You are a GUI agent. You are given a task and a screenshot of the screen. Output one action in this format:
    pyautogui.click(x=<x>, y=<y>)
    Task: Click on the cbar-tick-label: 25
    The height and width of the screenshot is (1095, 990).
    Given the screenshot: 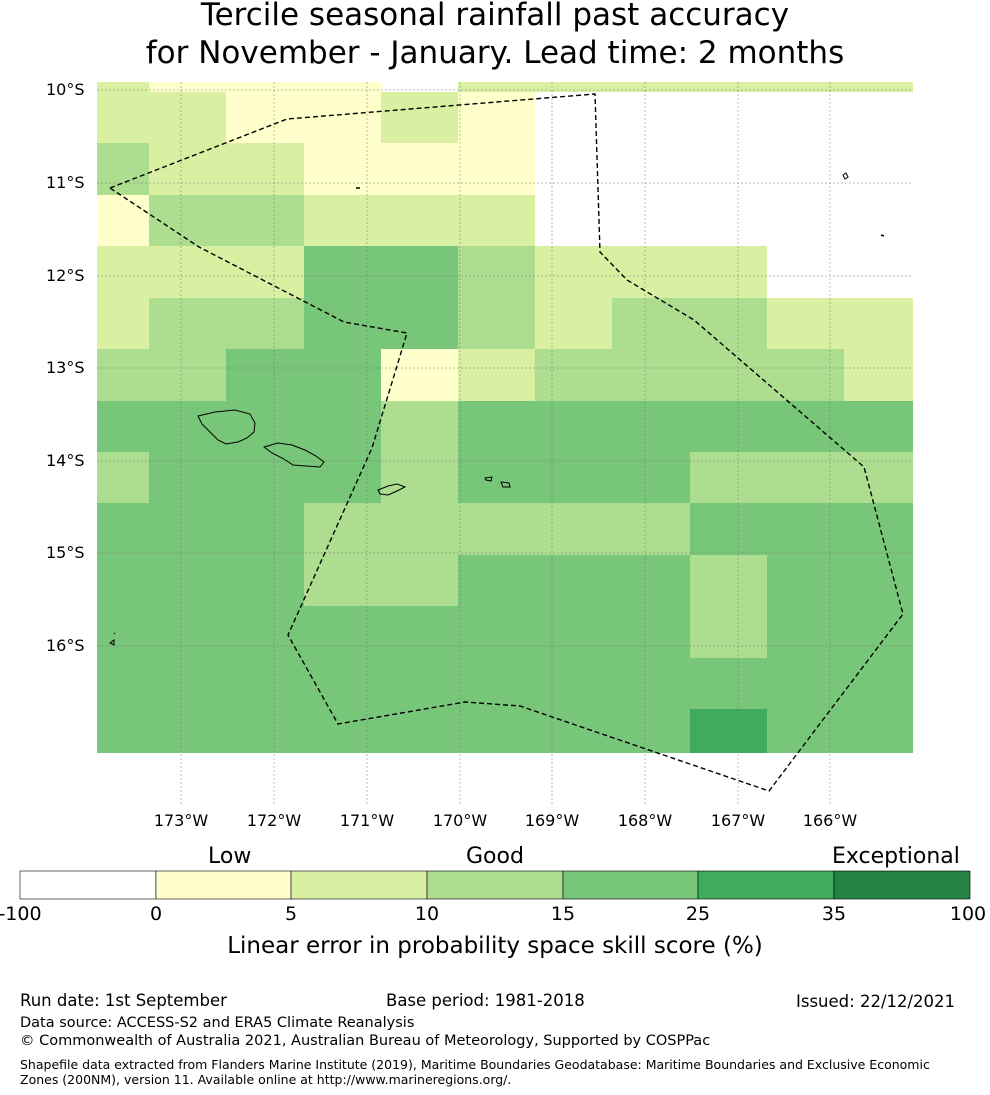 What is the action you would take?
    pyautogui.click(x=698, y=914)
    